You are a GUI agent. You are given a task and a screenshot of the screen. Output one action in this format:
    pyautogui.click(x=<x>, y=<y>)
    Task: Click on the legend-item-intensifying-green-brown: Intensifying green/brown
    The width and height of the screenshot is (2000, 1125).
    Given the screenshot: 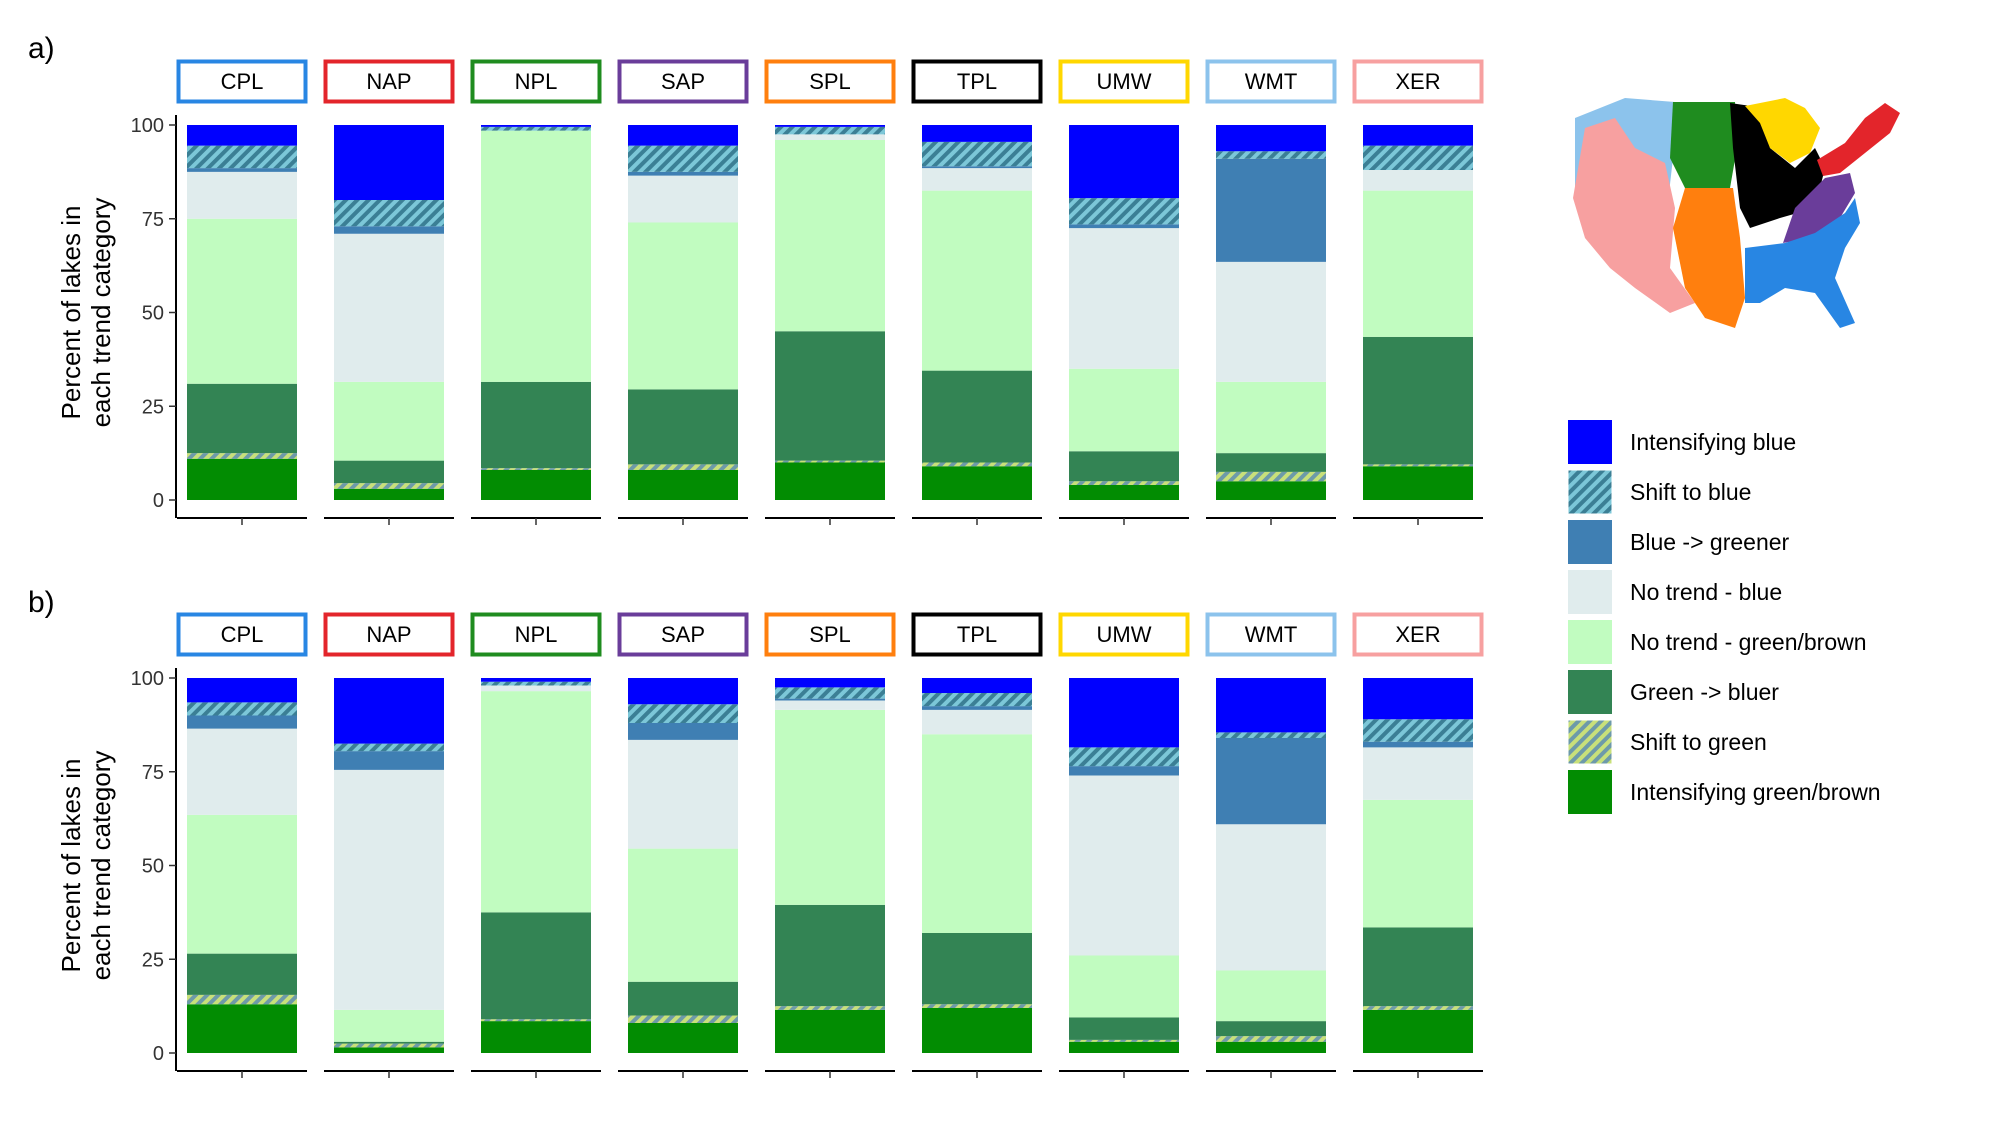 What is the action you would take?
    pyautogui.click(x=1724, y=792)
    